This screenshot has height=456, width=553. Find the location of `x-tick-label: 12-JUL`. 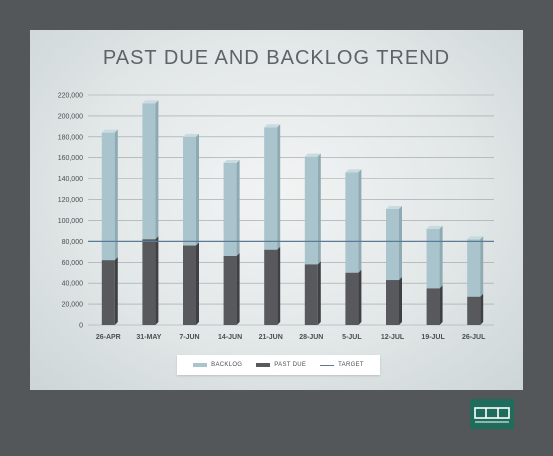

x-tick-label: 12-JUL is located at coordinates (393, 337).